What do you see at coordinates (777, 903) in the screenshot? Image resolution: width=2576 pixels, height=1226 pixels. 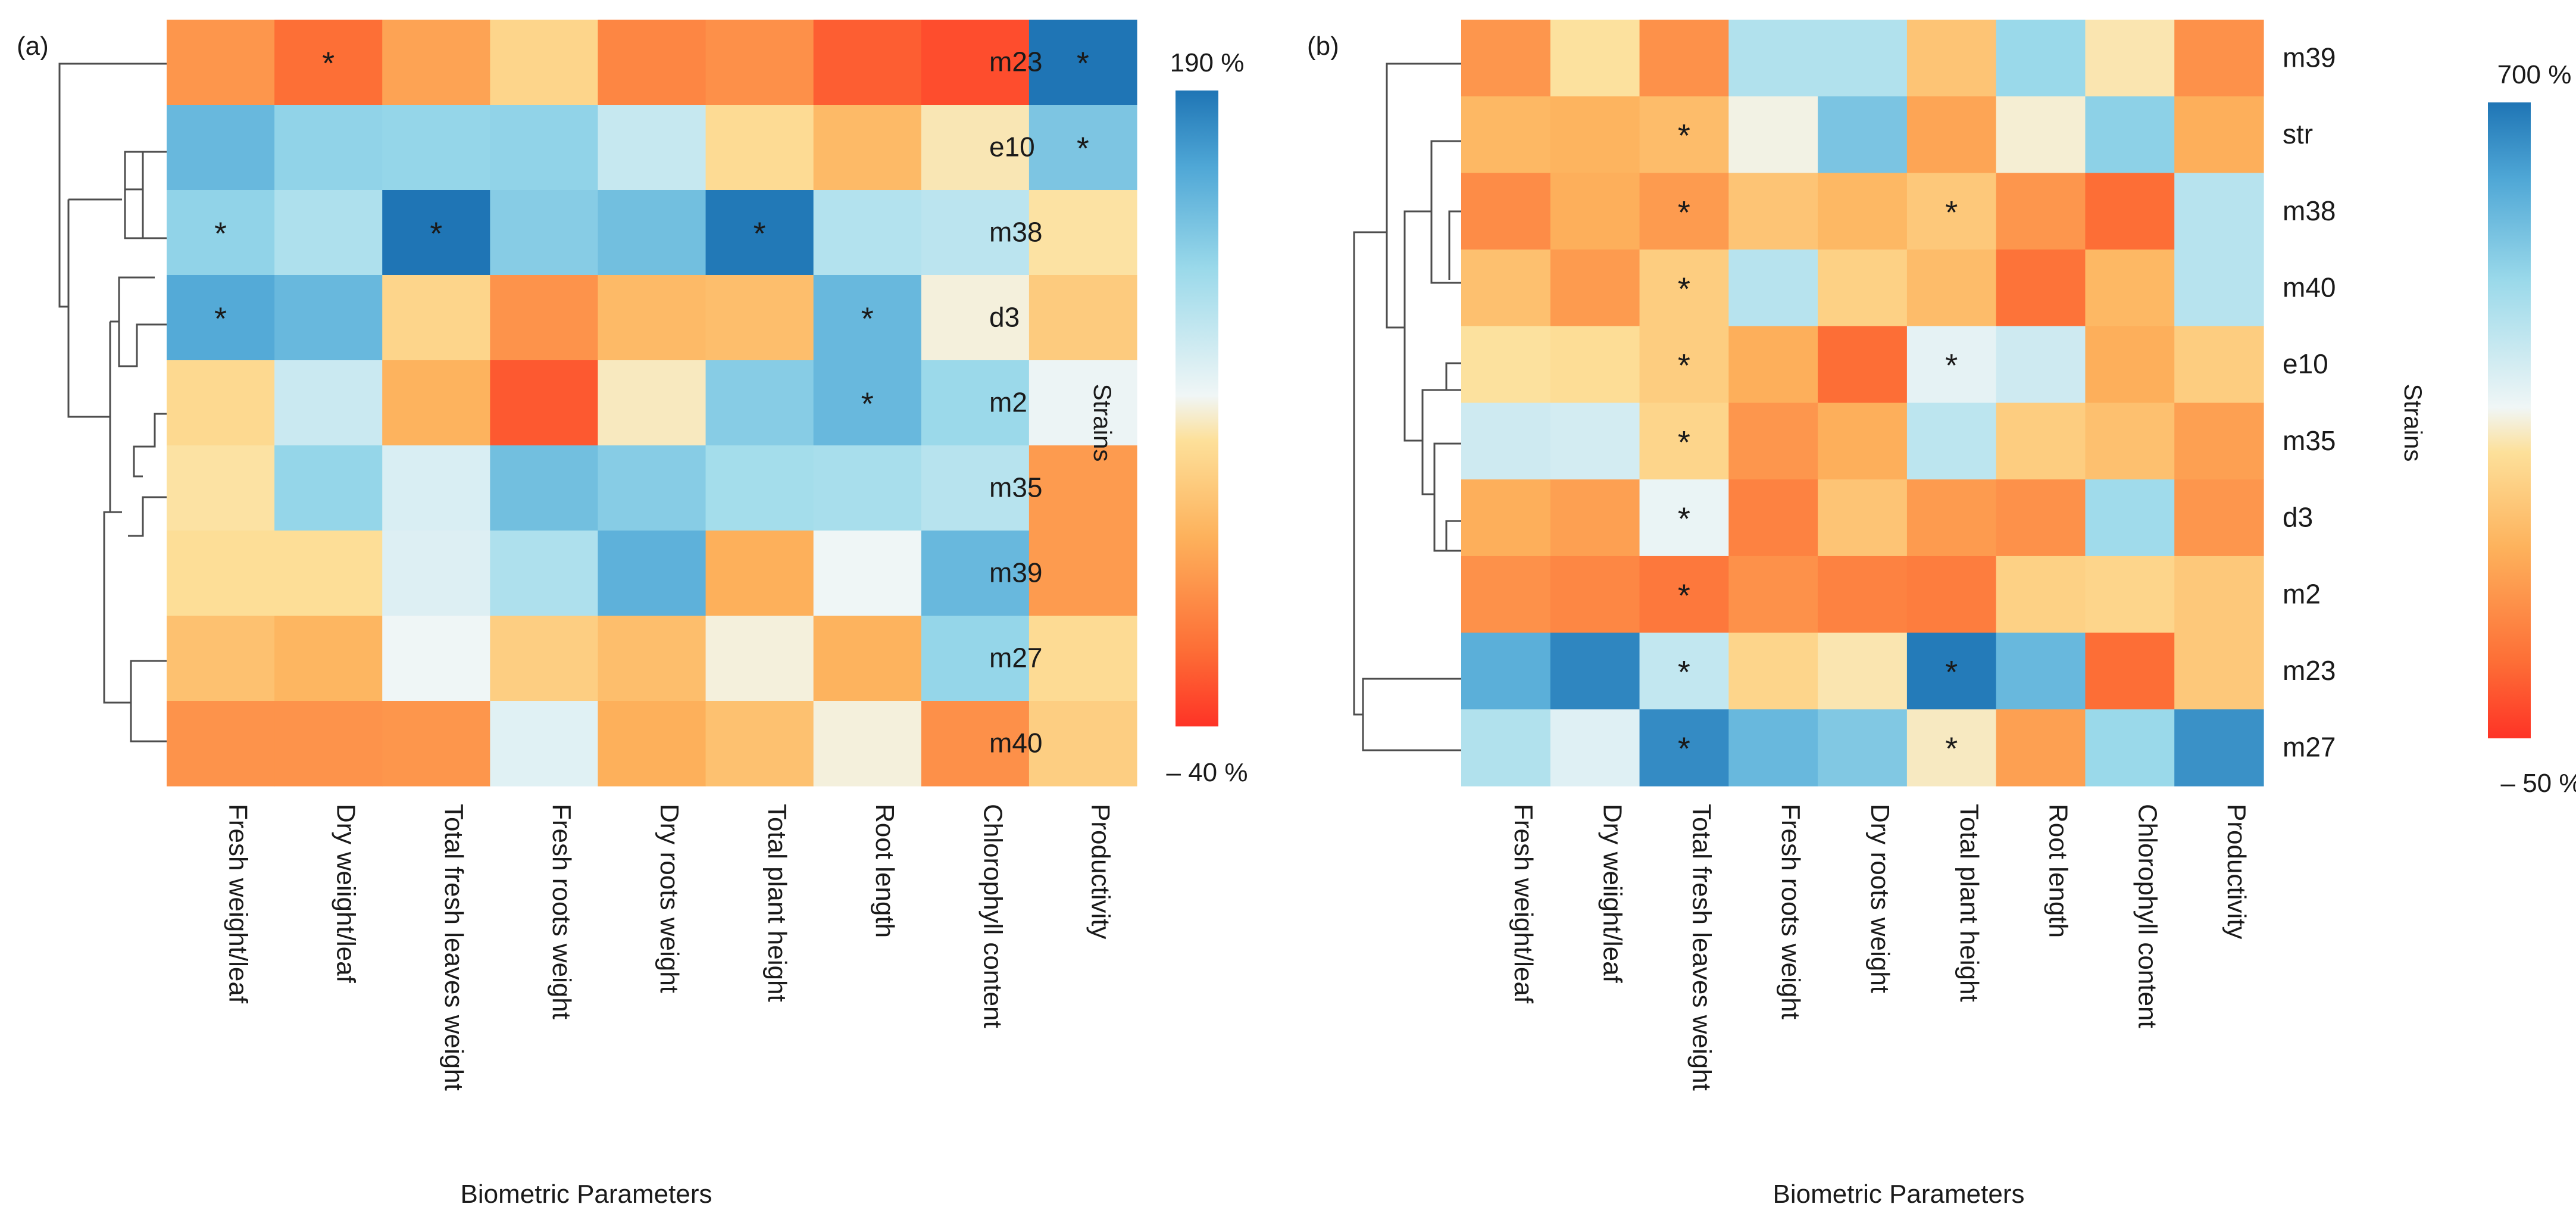 I see `column-label: Total plant height` at bounding box center [777, 903].